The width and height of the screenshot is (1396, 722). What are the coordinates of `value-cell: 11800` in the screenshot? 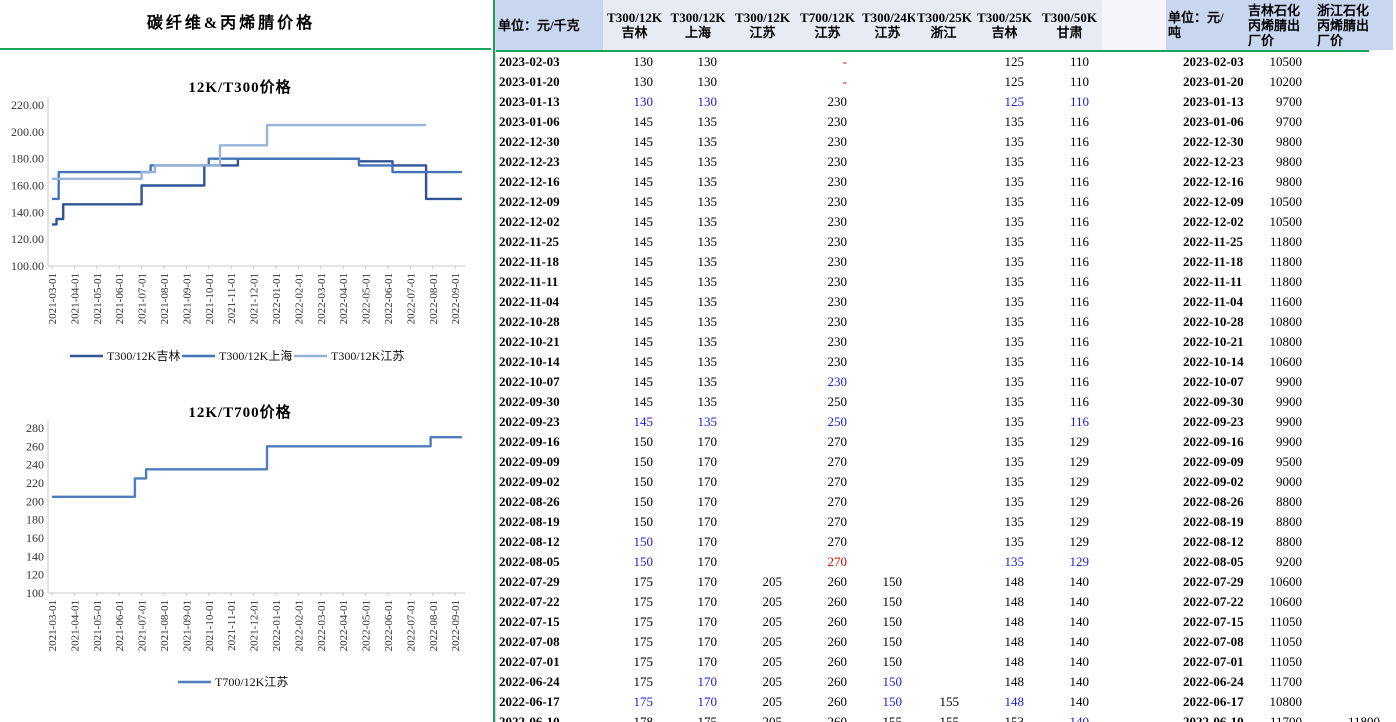 It's located at (1363, 718).